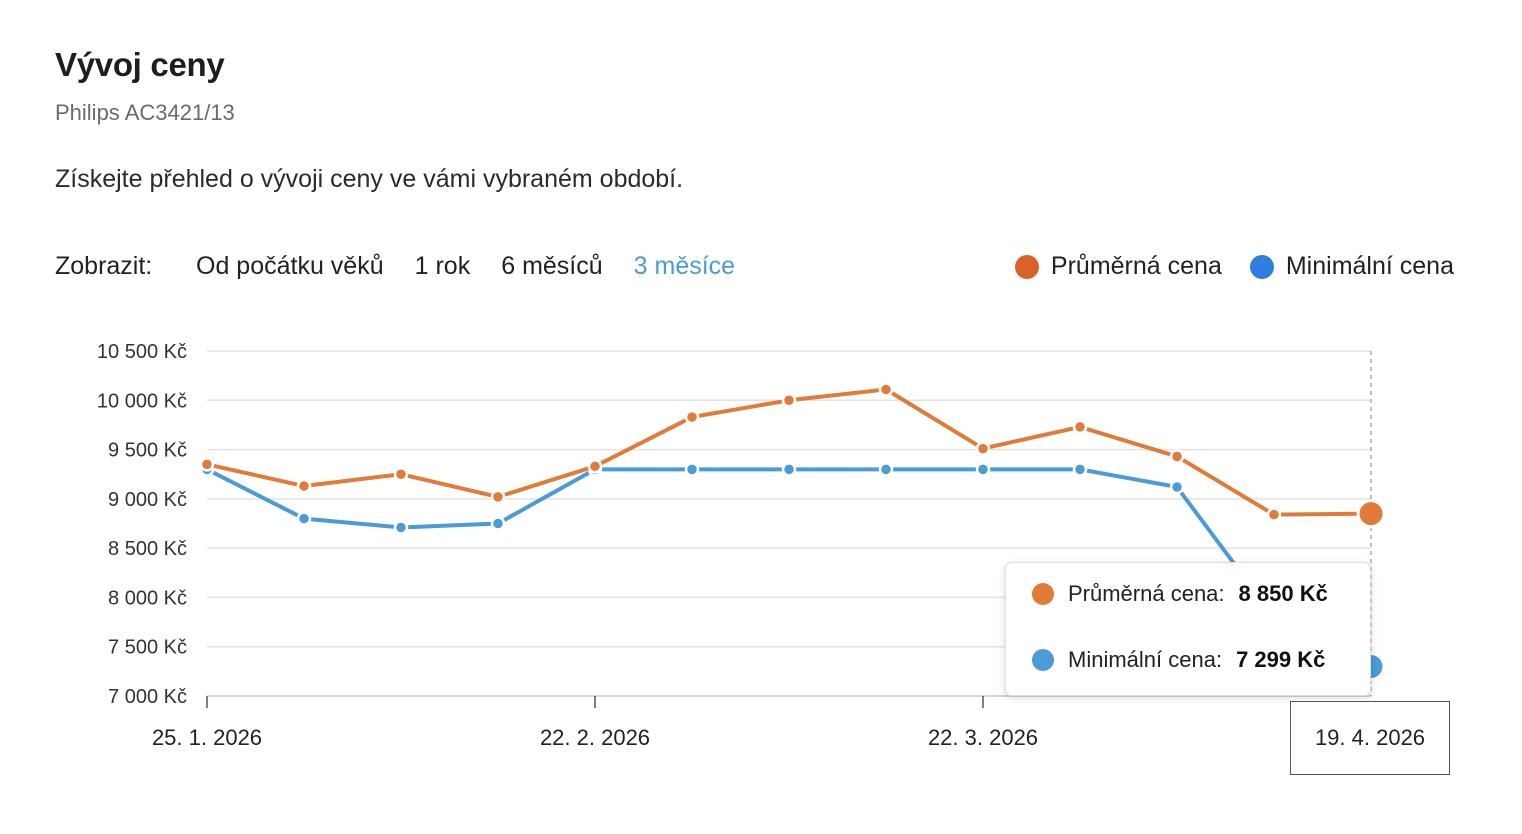  Describe the element at coordinates (147, 648) in the screenshot. I see `y-tick-label: 7 500 Kč` at that location.